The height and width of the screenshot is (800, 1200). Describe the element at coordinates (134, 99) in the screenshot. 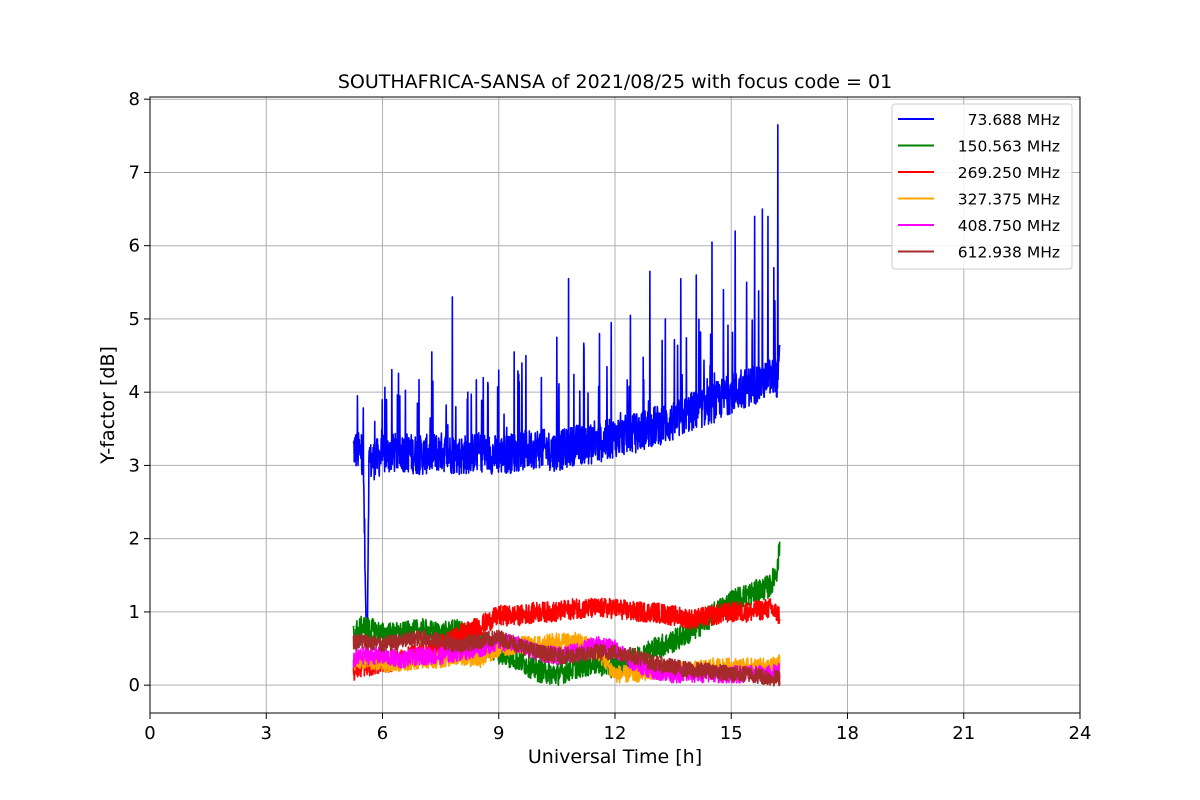

I see `y-tick-label: 8` at that location.